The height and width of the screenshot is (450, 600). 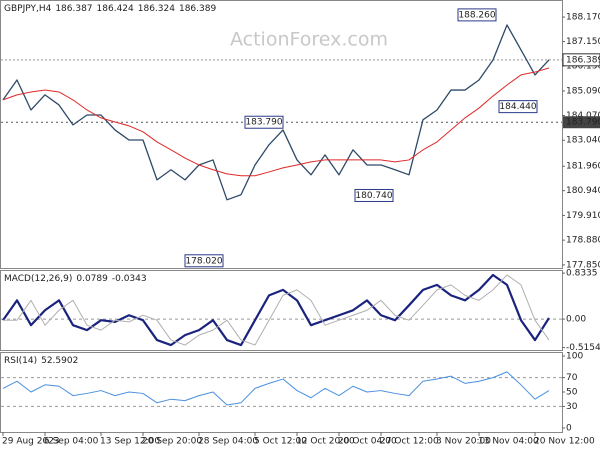 What do you see at coordinates (129, 279) in the screenshot?
I see `header-value: -0.0343` at bounding box center [129, 279].